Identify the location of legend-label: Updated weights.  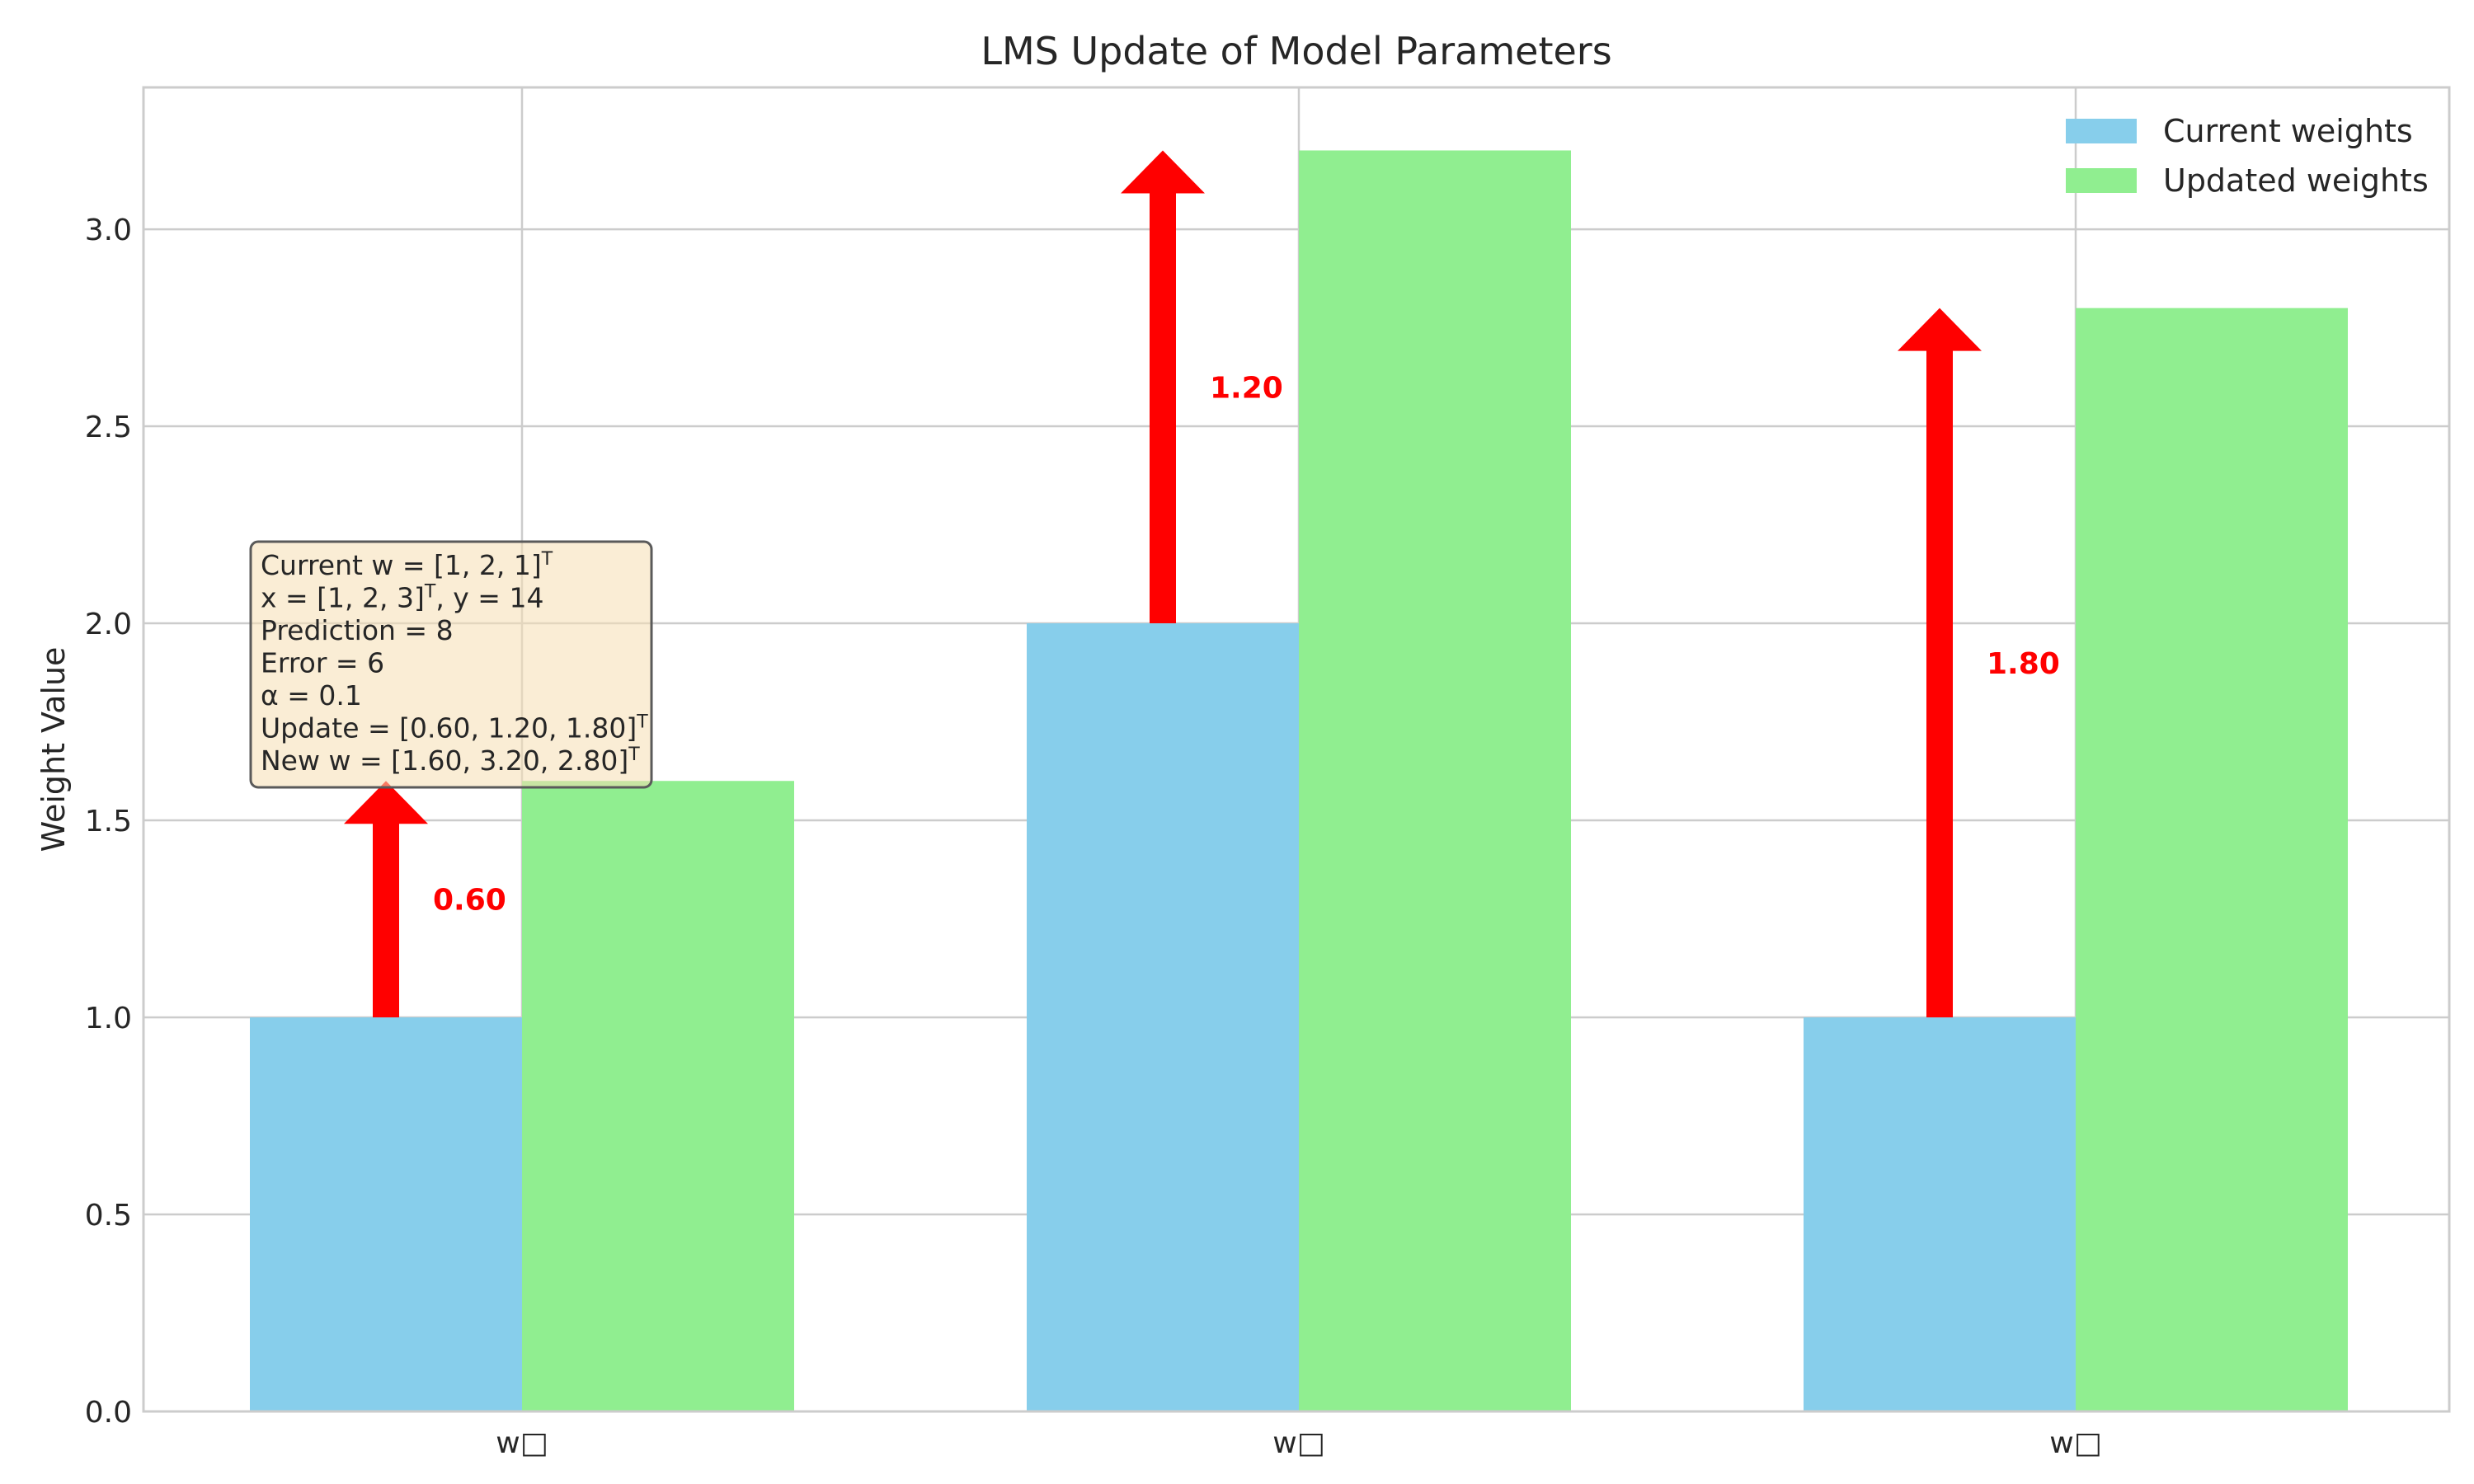
(2296, 180).